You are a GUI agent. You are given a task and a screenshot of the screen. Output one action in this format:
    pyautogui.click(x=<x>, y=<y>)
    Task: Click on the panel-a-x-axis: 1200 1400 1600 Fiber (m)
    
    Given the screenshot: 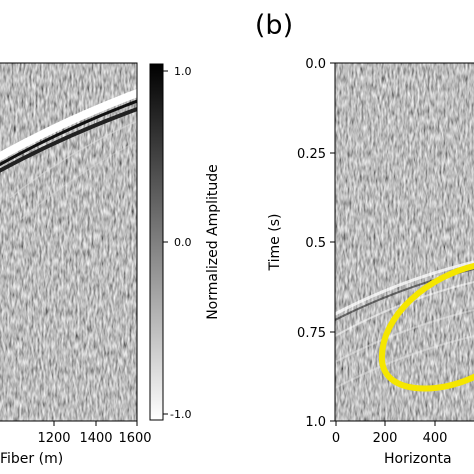 What is the action you would take?
    pyautogui.click(x=76, y=444)
    